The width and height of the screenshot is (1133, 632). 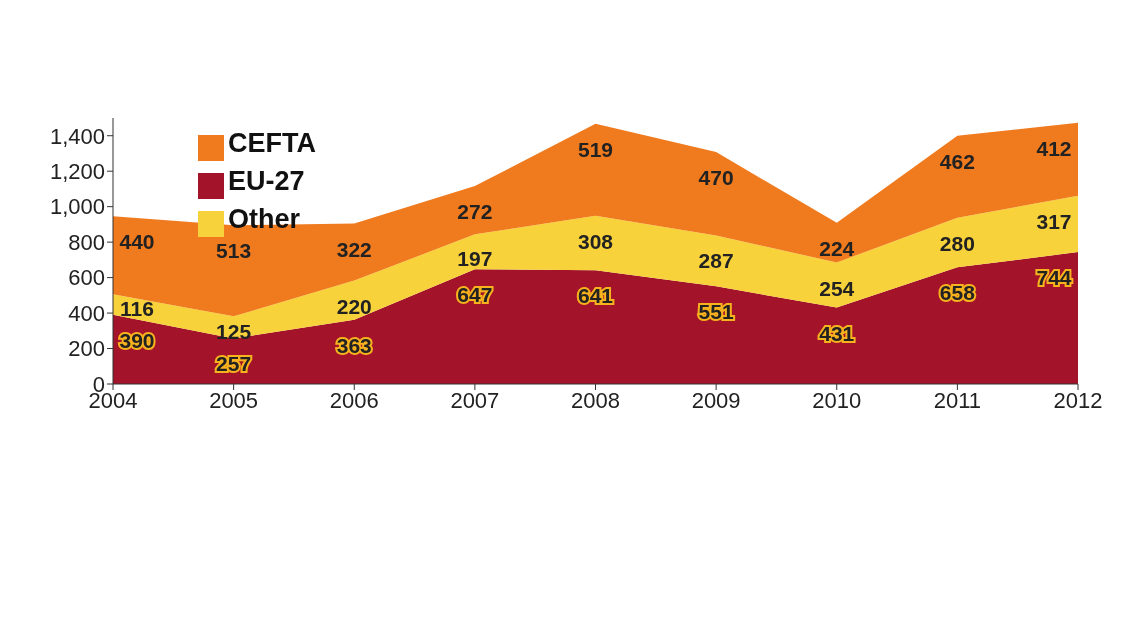 What do you see at coordinates (354, 400) in the screenshot?
I see `x-tick-label: 2006` at bounding box center [354, 400].